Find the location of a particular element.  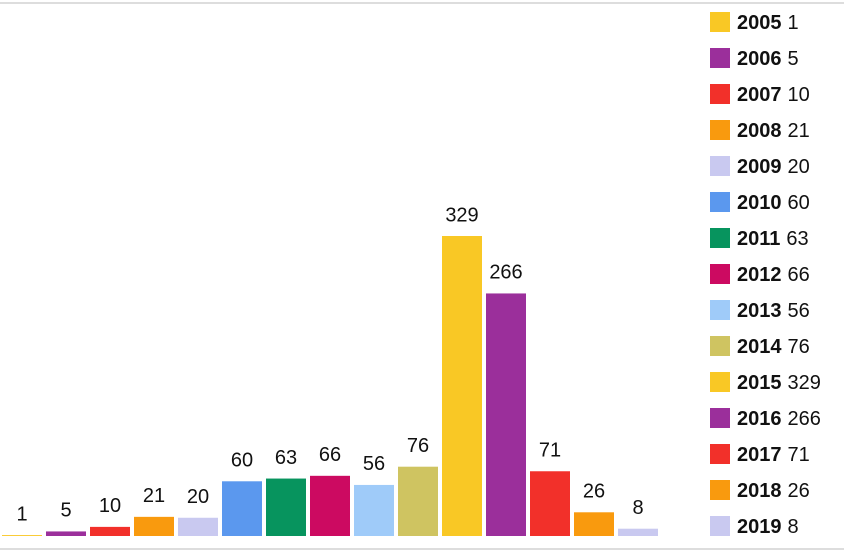

legend-year: 2015 is located at coordinates (759, 383).